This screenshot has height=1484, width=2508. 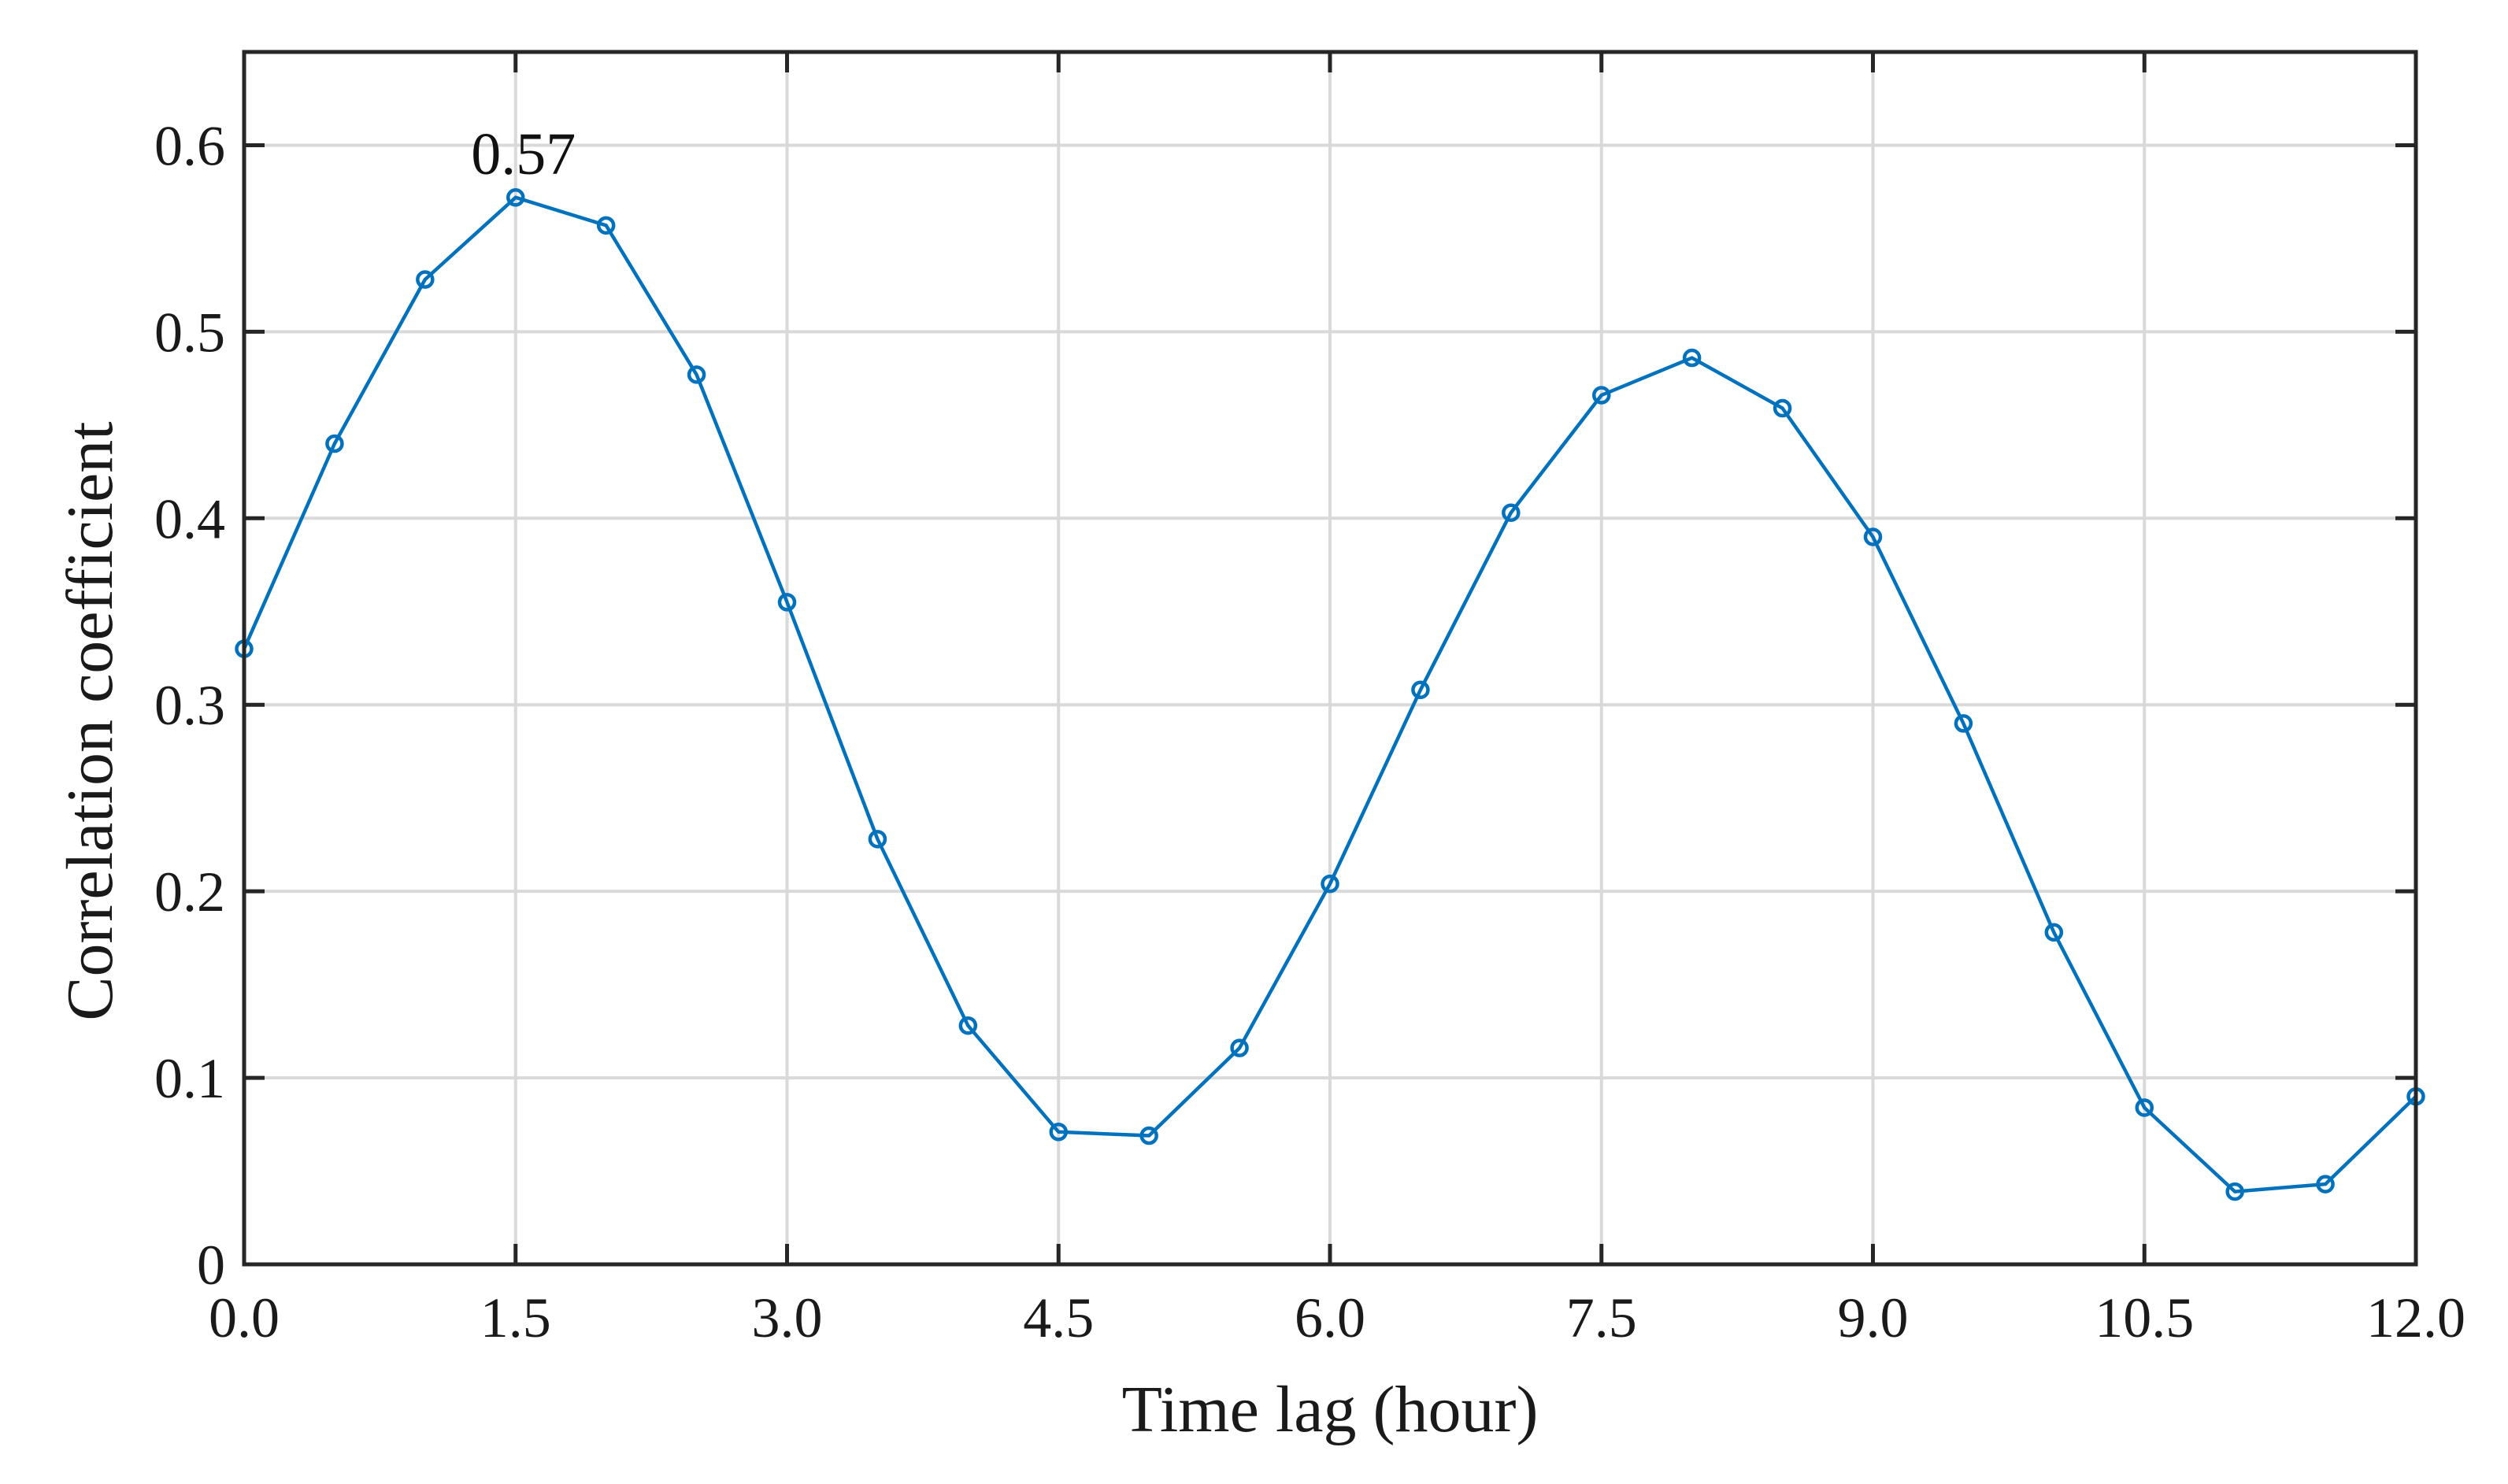 I want to click on y-tick-label: 0.6, so click(x=189, y=146).